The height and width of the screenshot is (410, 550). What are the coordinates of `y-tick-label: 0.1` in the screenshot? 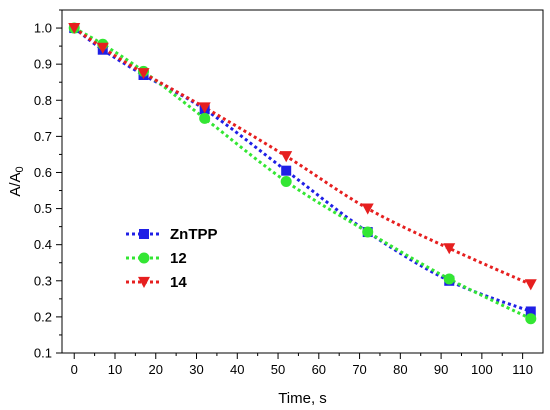 It's located at (43, 353).